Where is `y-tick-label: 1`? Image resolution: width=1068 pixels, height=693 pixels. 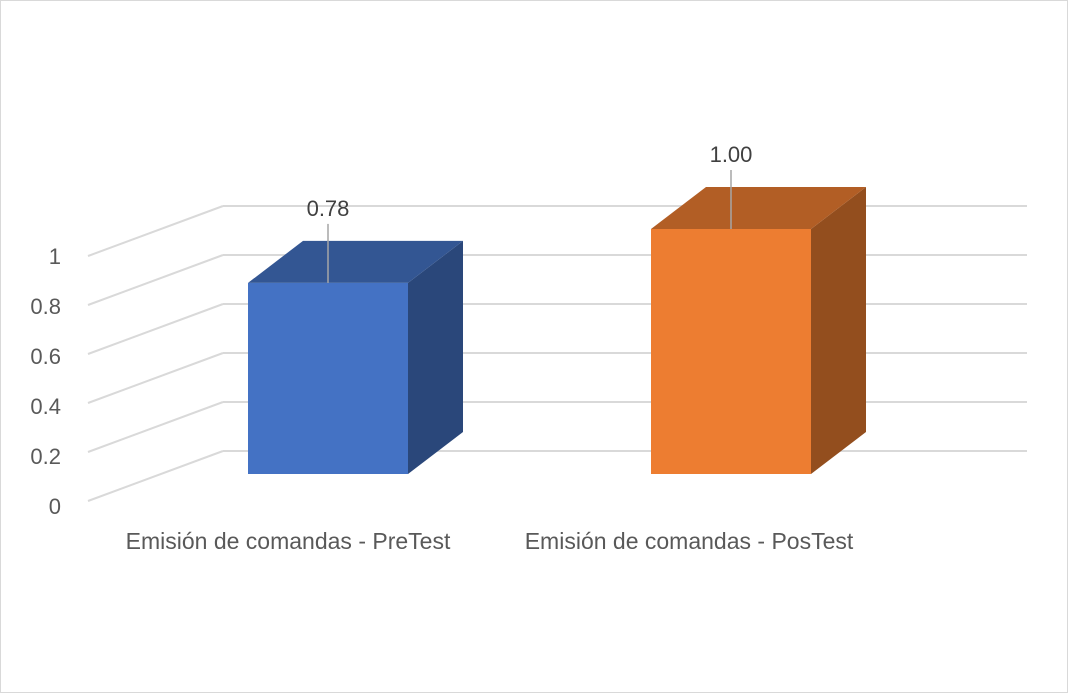
y-tick-label: 1 is located at coordinates (55, 256).